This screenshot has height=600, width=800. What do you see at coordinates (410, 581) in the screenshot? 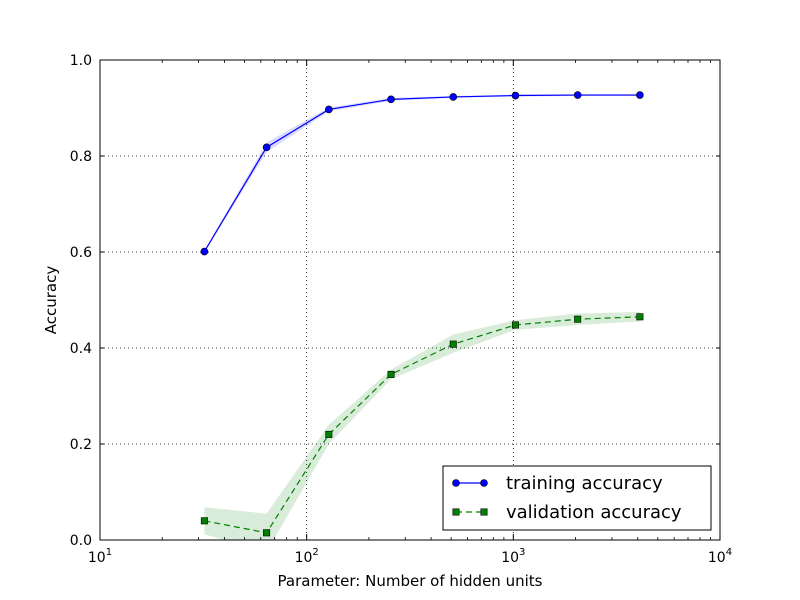
I see `x-axis-label: Parameter: Number of hidden units` at bounding box center [410, 581].